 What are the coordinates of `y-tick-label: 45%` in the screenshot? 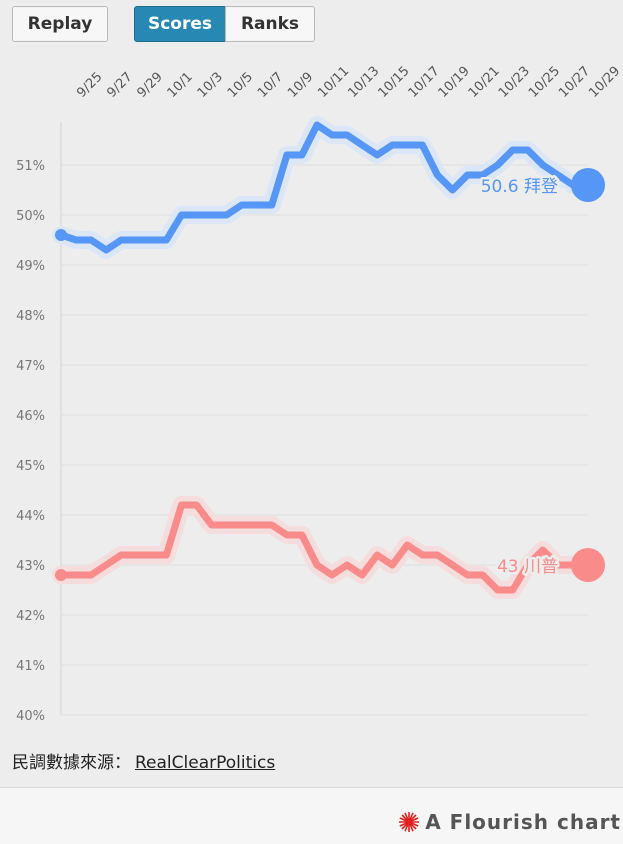 It's located at (30, 466).